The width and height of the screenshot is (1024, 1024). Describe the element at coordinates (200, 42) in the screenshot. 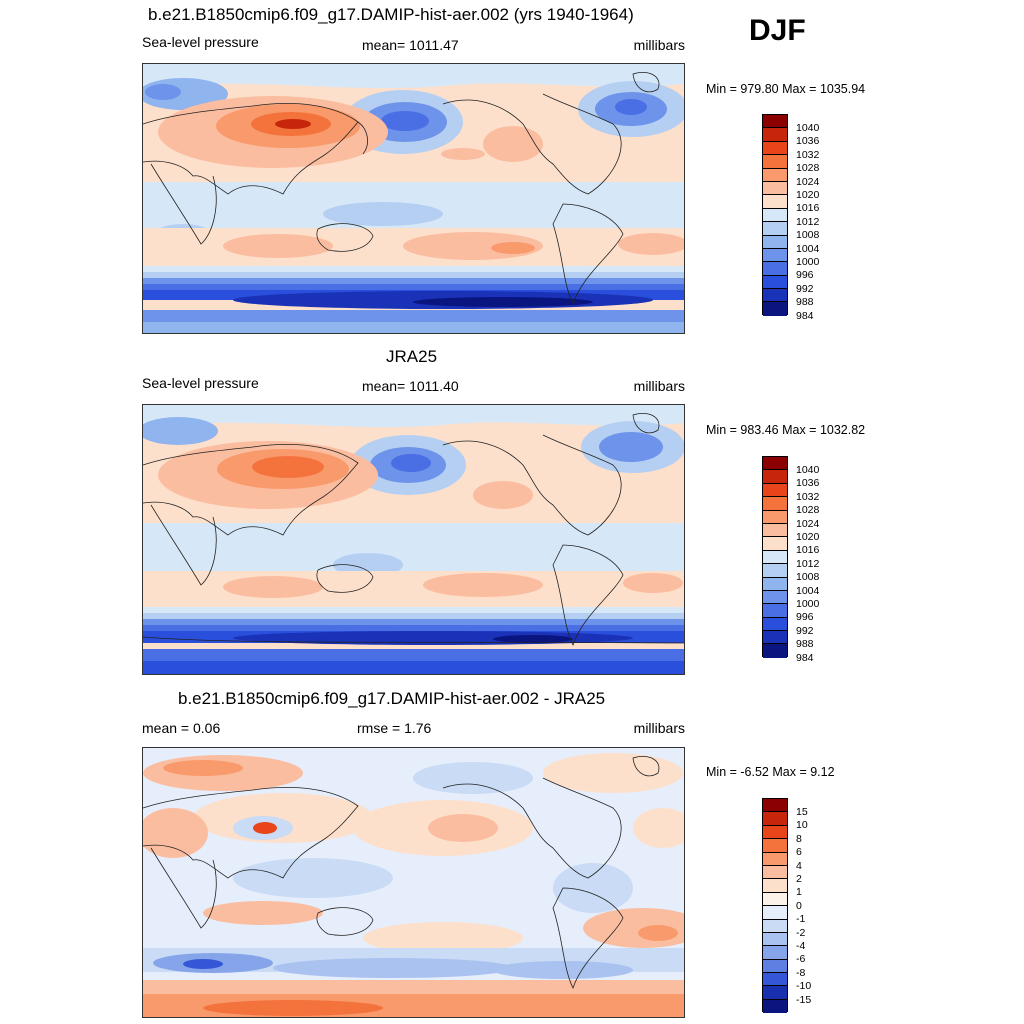

I see `panel-1-variable-label: Sea-level pressure` at that location.